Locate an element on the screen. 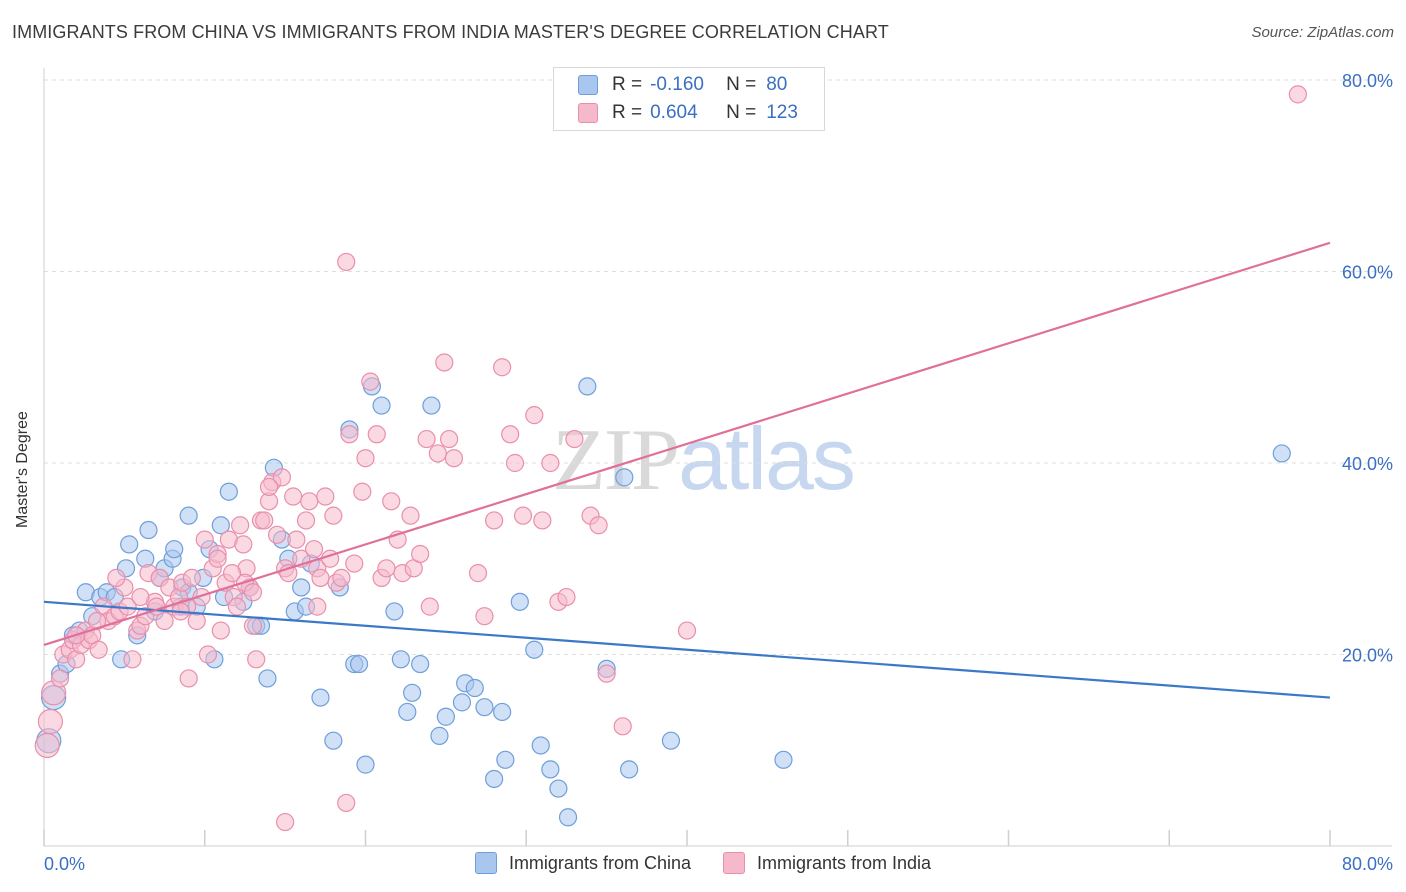 This screenshot has height=892, width=1406. y-tick-label: 20.0% is located at coordinates (1367, 656).